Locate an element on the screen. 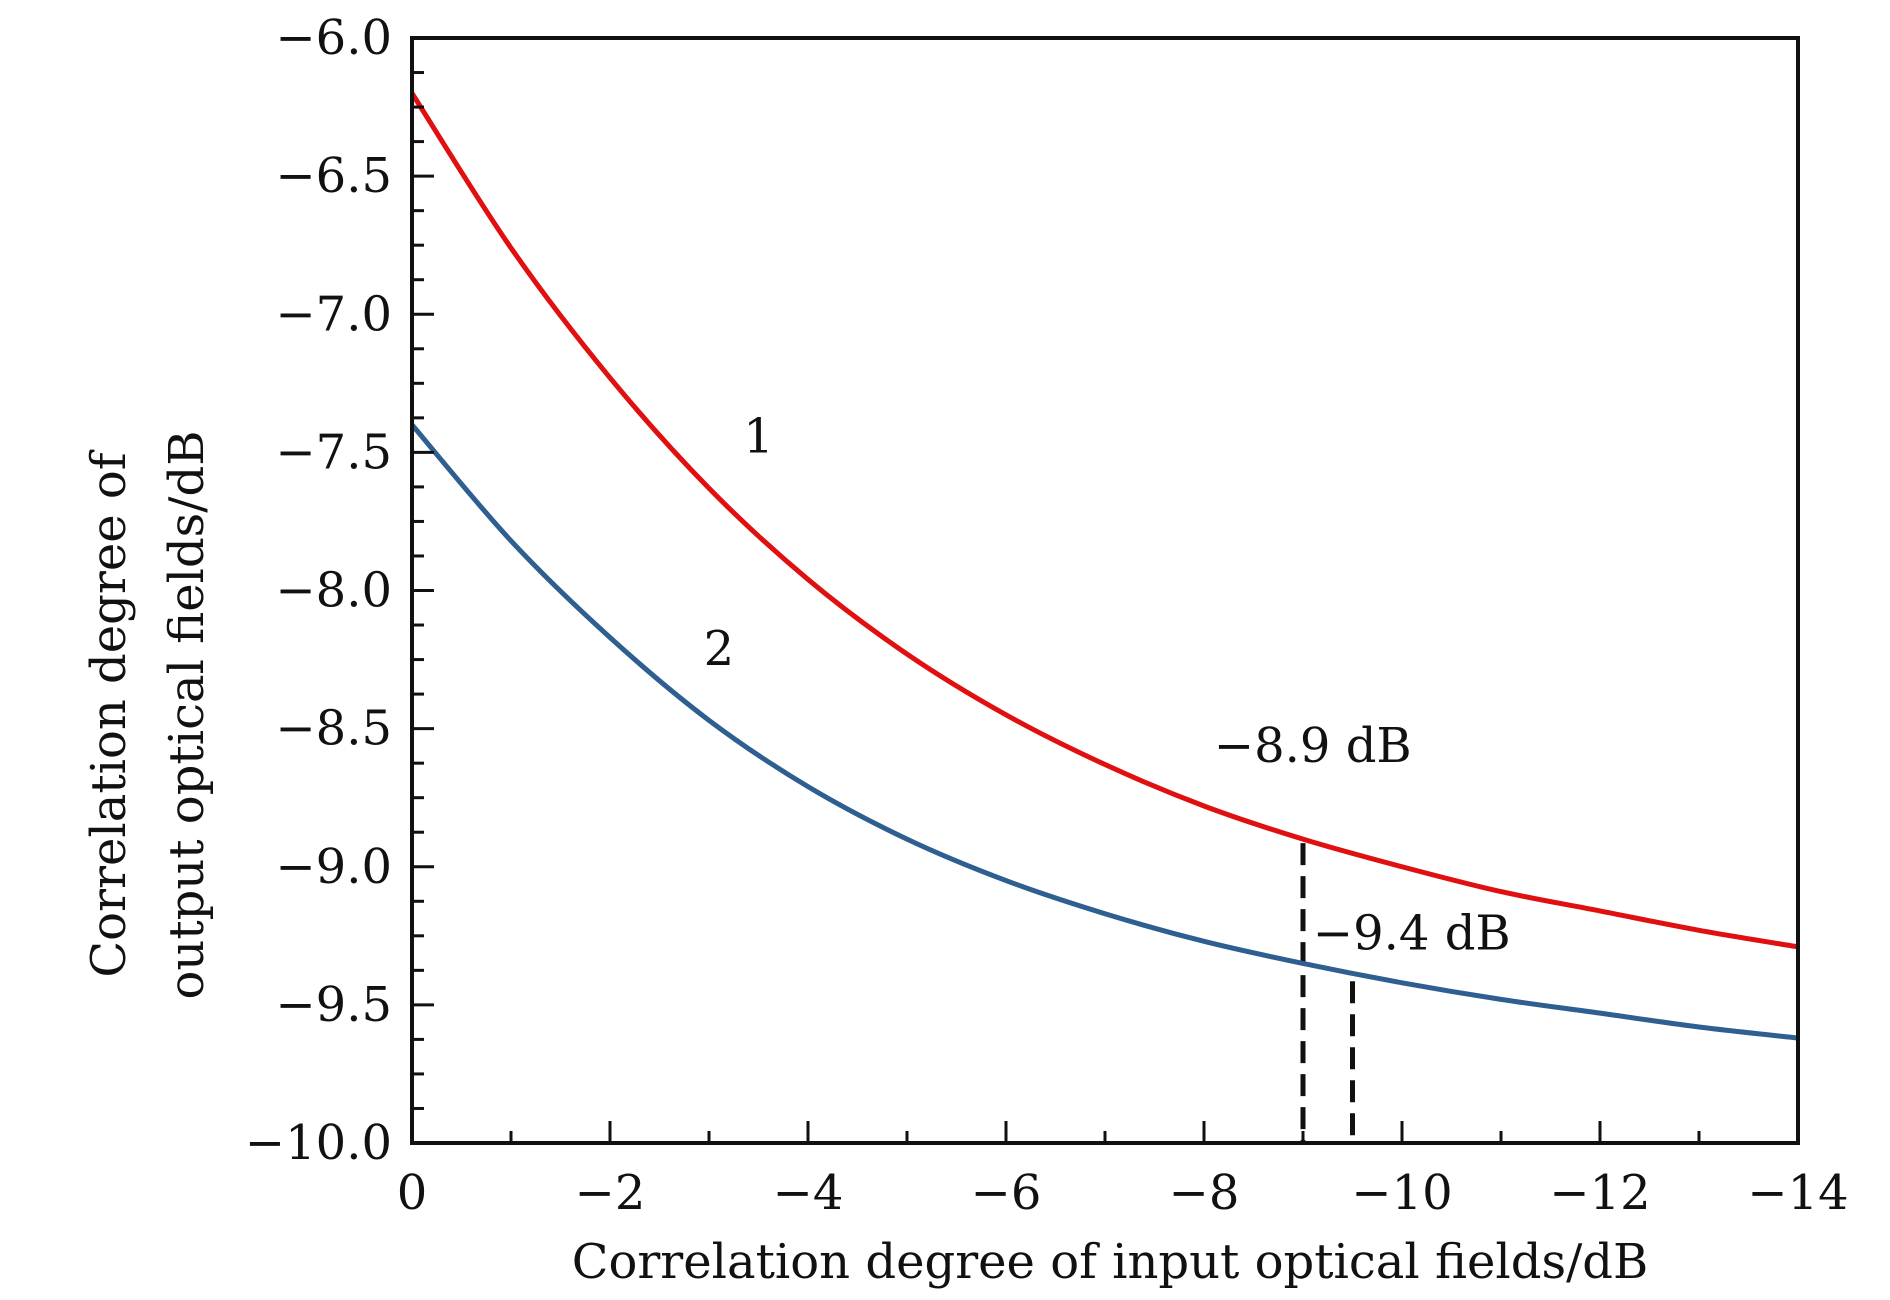 This screenshot has width=1890, height=1300. y-tick-label: −9.5 is located at coordinates (333, 1005).